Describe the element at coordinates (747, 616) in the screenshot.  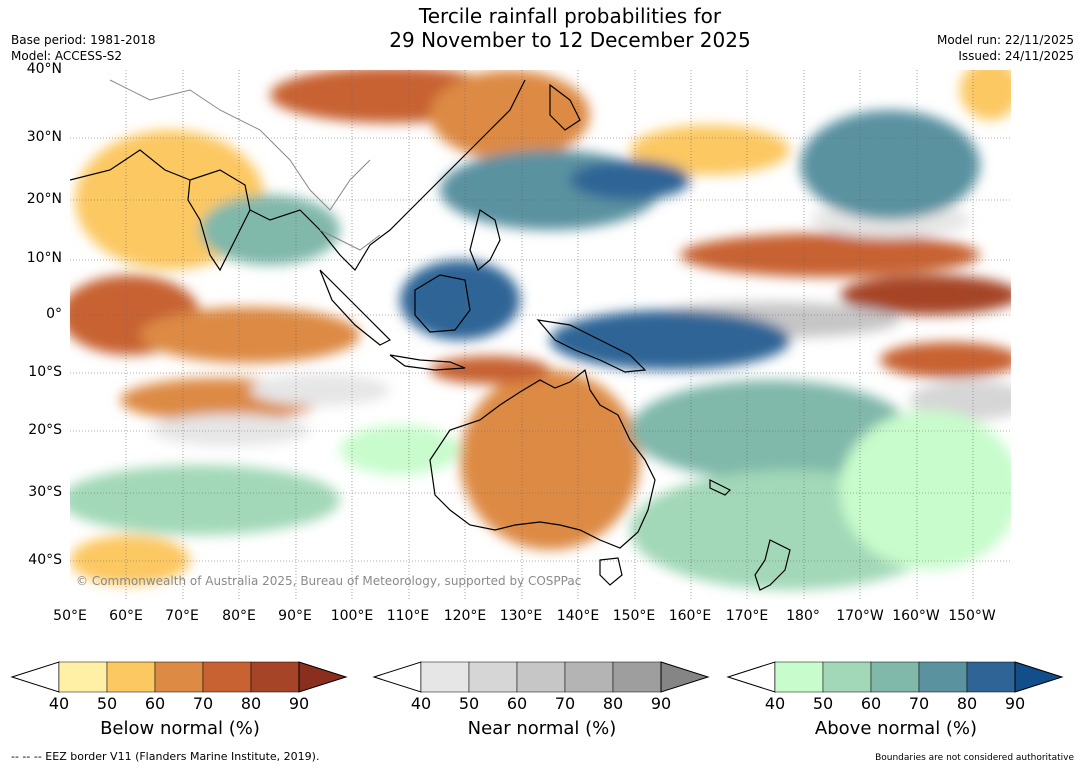
I see `lon-label-170e: 170°E` at that location.